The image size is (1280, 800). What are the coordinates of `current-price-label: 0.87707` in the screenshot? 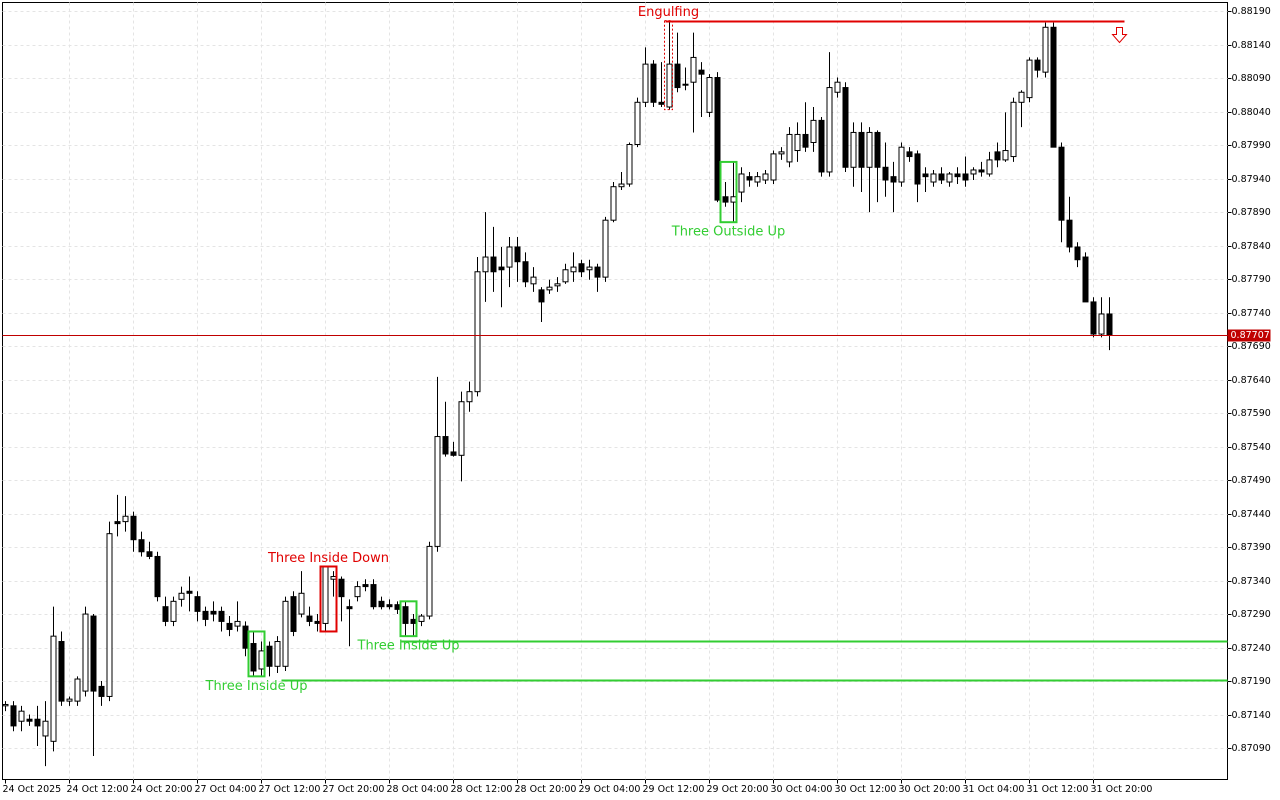 It's located at (1250, 335).